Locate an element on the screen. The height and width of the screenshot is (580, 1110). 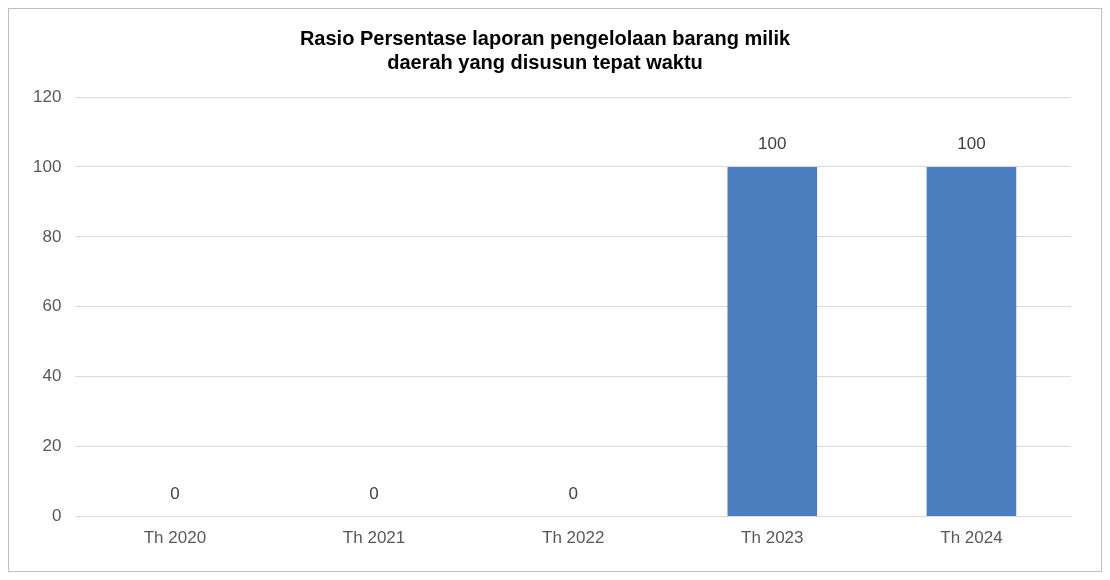
chart-title: Rasio Persentase laporan pengelolaan barang milik daerah yang disusun tepat waktu is located at coordinates (545, 49).